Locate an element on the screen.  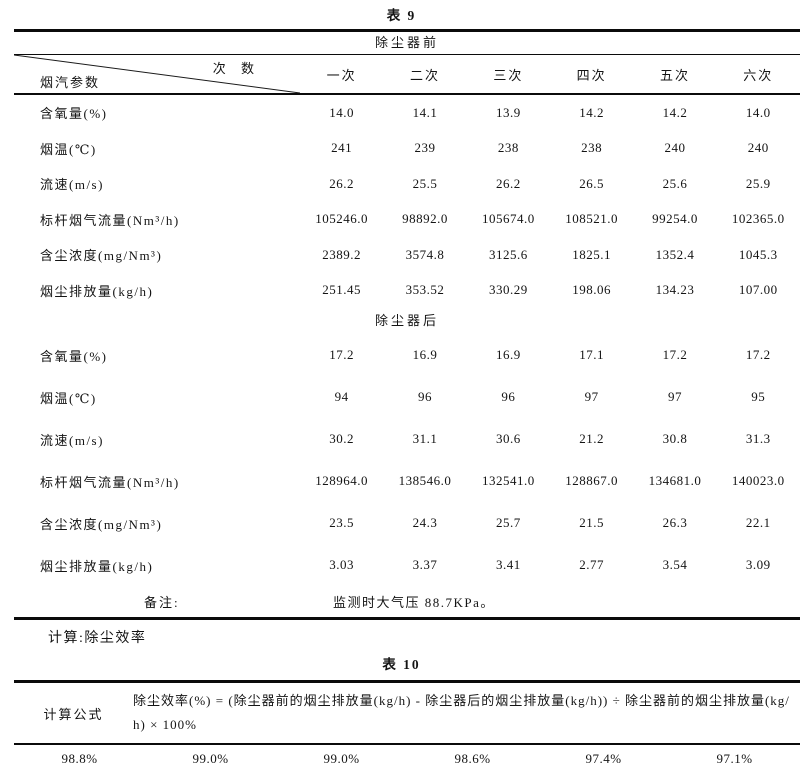
cell-value: 3.41 is located at coordinates (508, 564).